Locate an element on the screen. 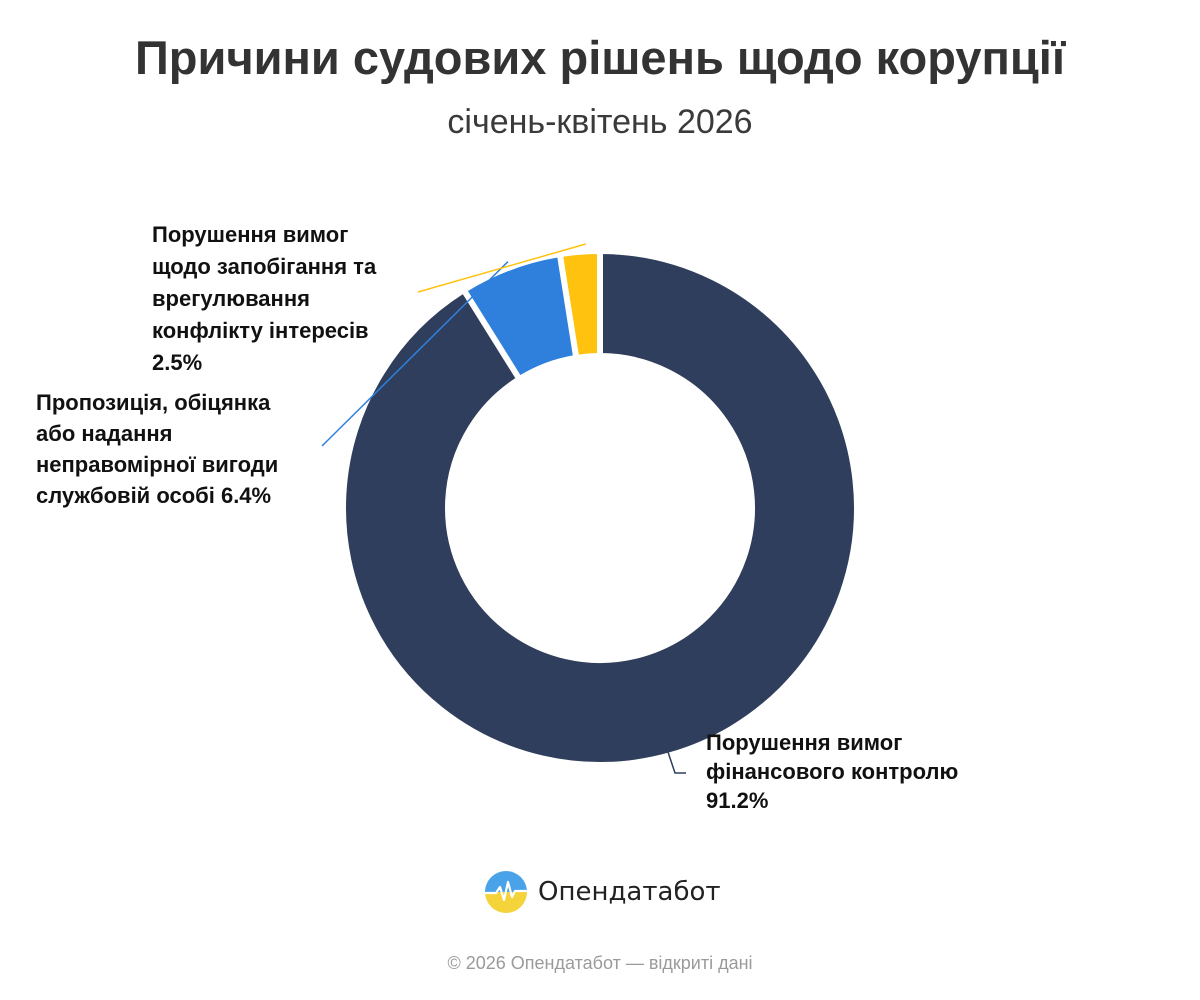 This screenshot has height=1000, width=1200. slice-label-line: або надання is located at coordinates (104, 433).